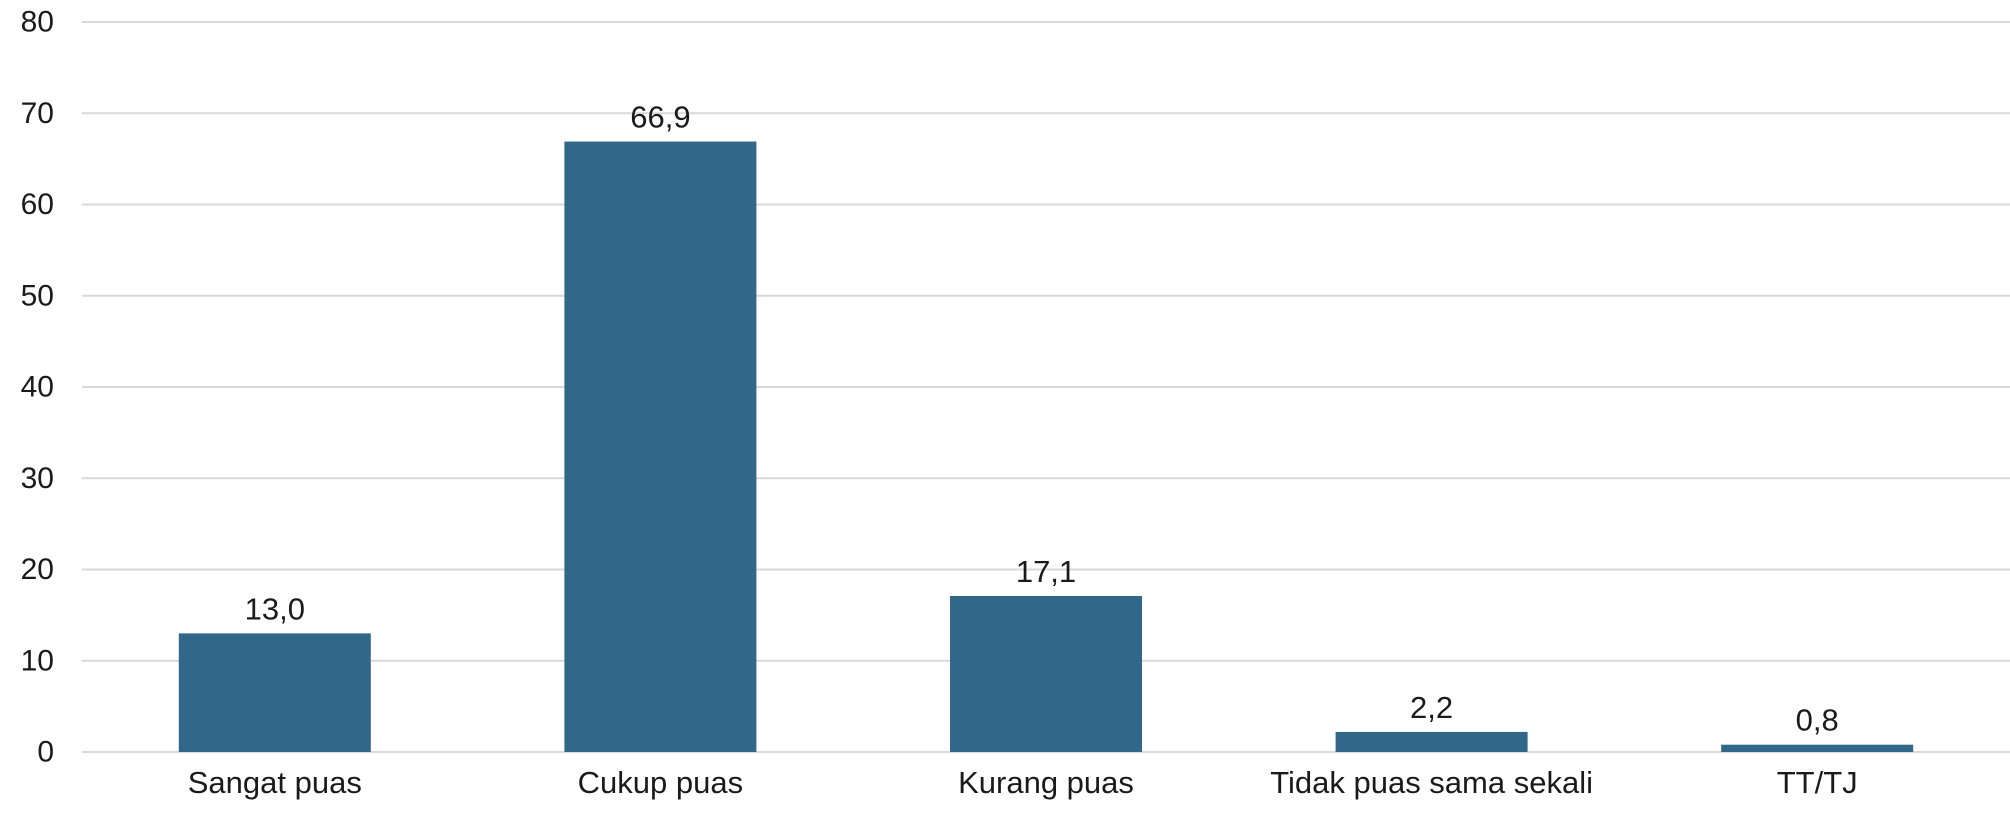 Image resolution: width=2010 pixels, height=817 pixels. I want to click on y-axis-tick-labels: 0 10 20 30 40 50 60 70 80, so click(37, 387).